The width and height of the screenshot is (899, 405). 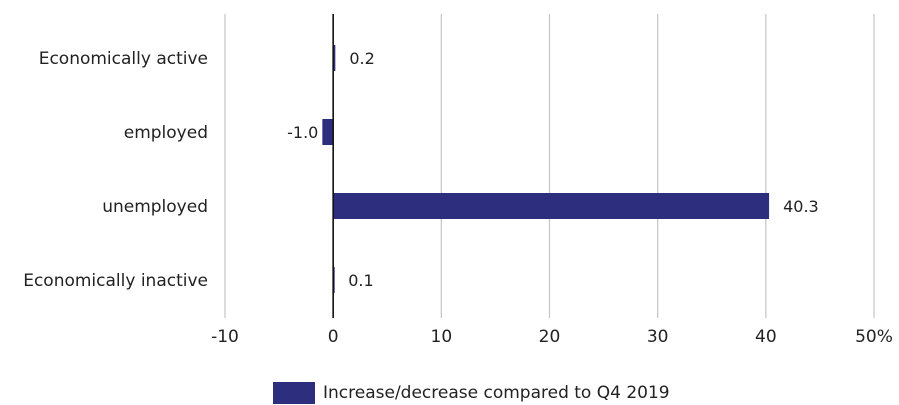 What do you see at coordinates (550, 337) in the screenshot?
I see `x-tick-label: 20` at bounding box center [550, 337].